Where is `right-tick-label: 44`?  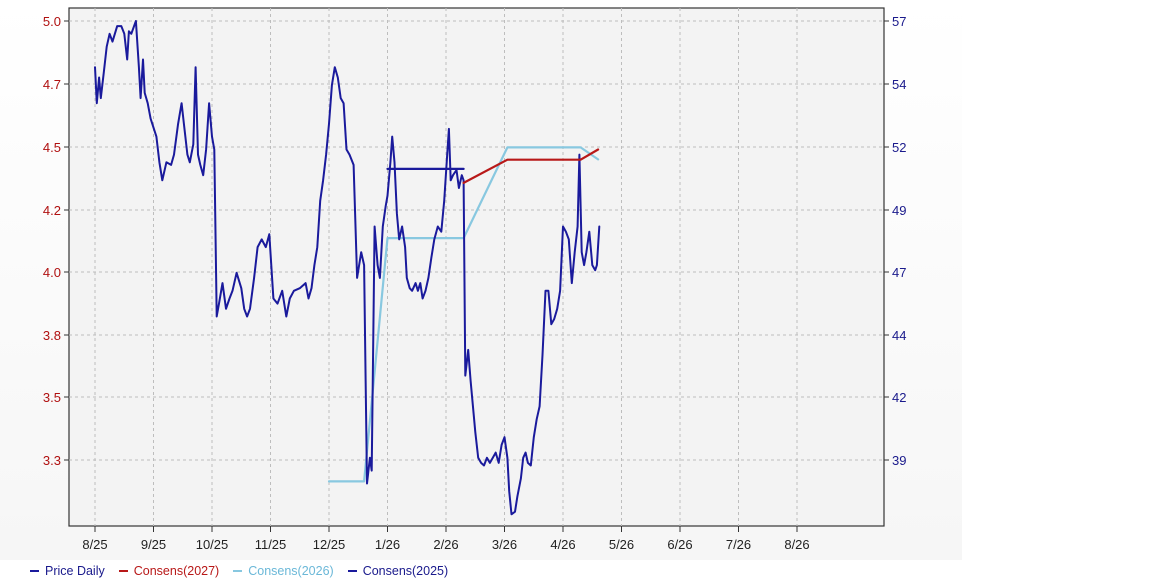 right-tick-label: 44 is located at coordinates (899, 335).